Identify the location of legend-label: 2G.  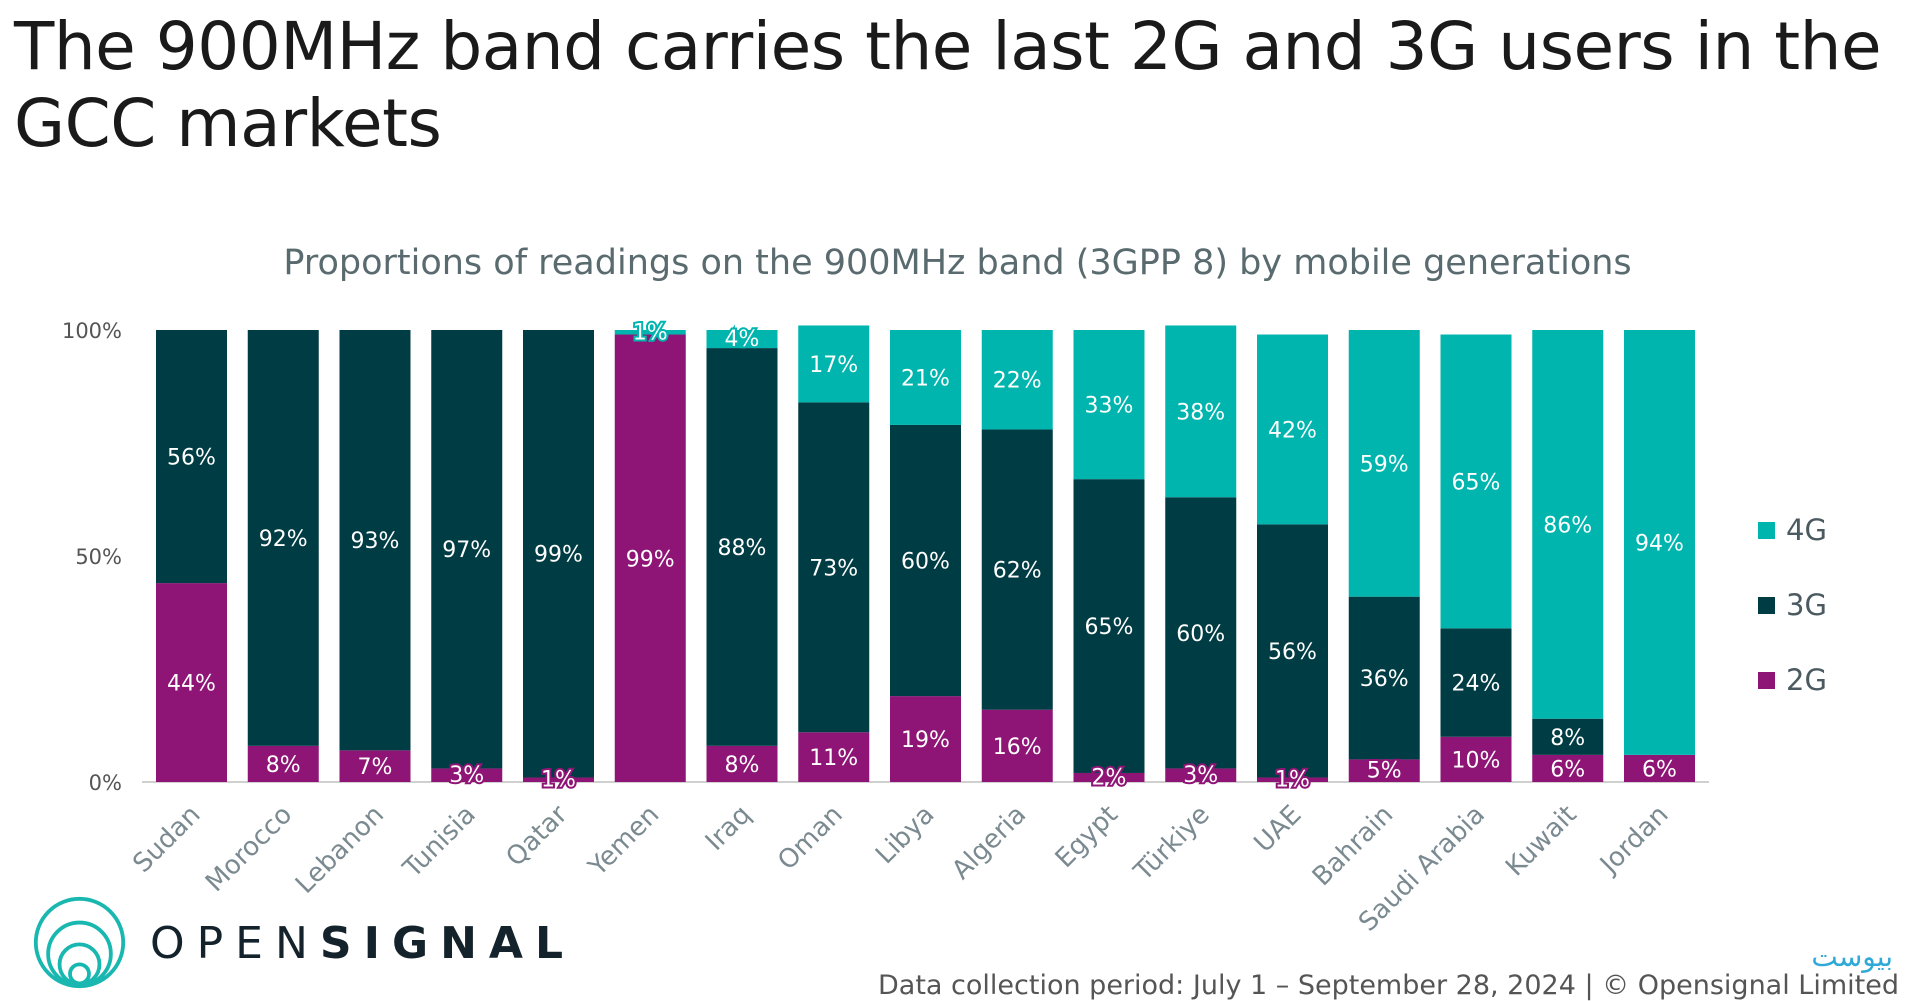
(1806, 680).